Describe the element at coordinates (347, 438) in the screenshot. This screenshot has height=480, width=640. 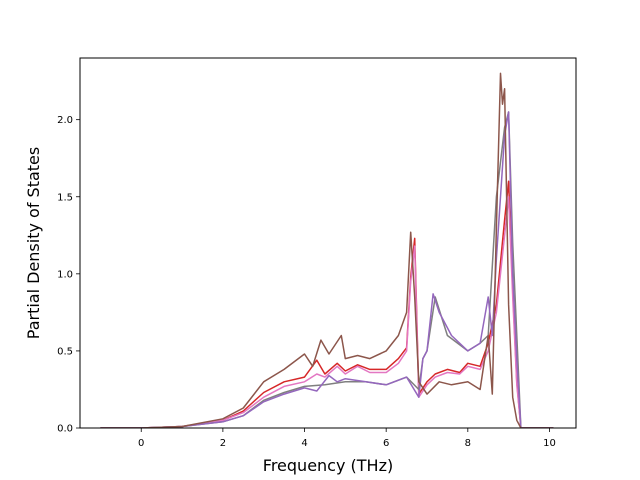
I see `x-axis: 0 2 4 6 8 10` at that location.